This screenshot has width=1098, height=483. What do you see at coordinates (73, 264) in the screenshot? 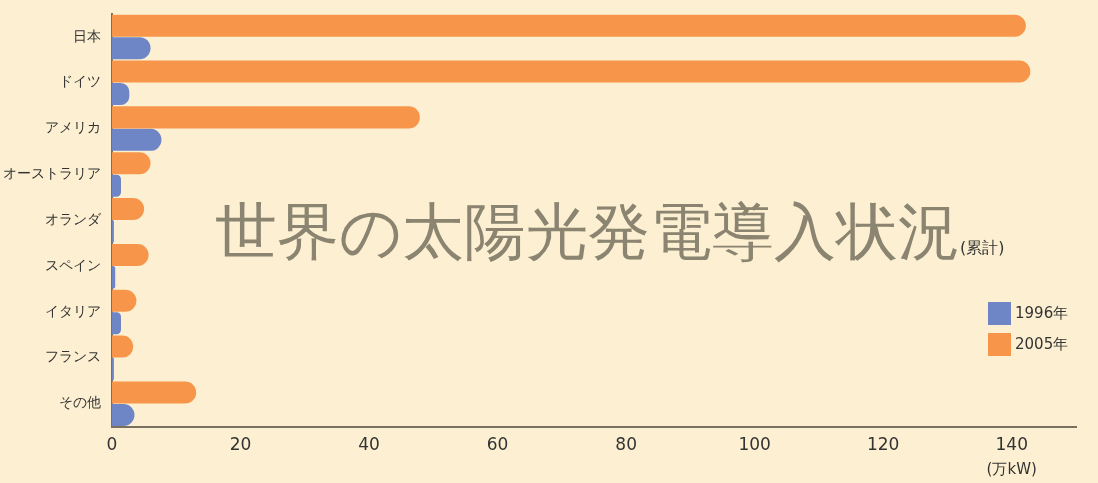
I see `y-tick-label: スペイン` at bounding box center [73, 264].